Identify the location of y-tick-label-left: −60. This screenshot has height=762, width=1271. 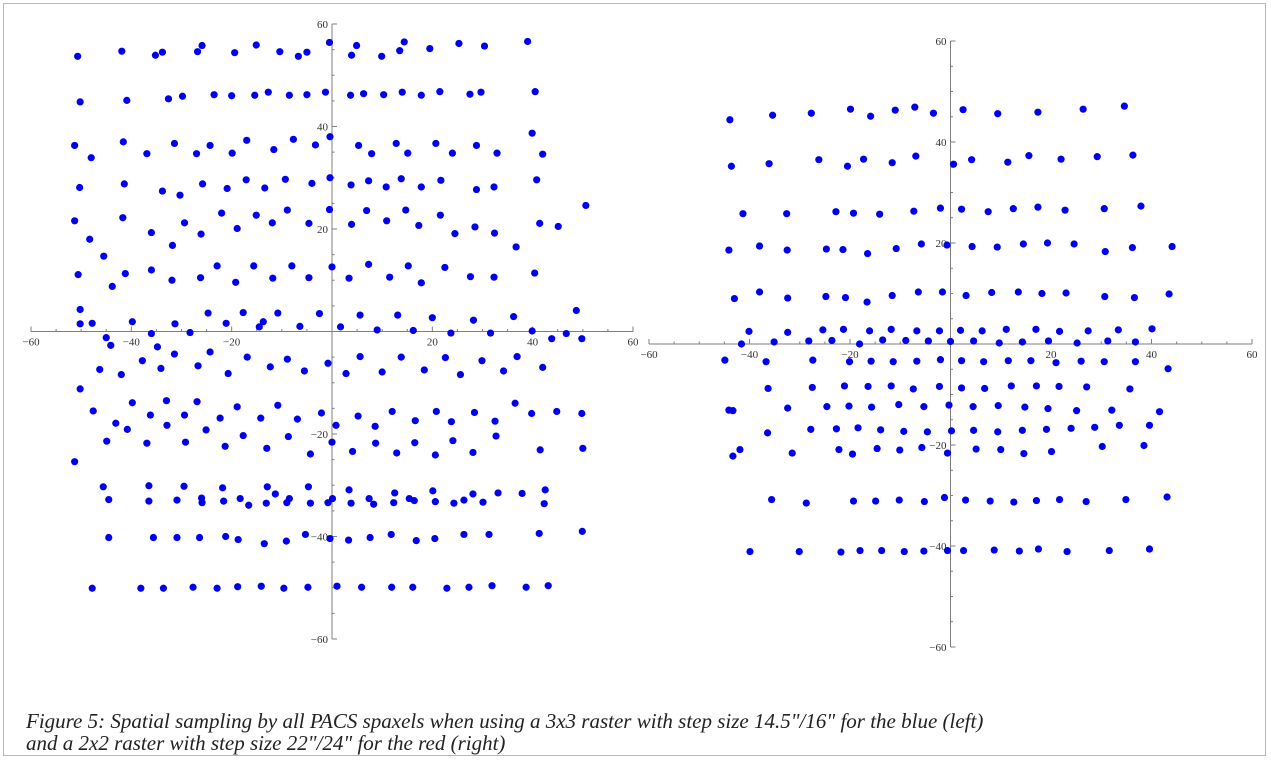
(320, 640).